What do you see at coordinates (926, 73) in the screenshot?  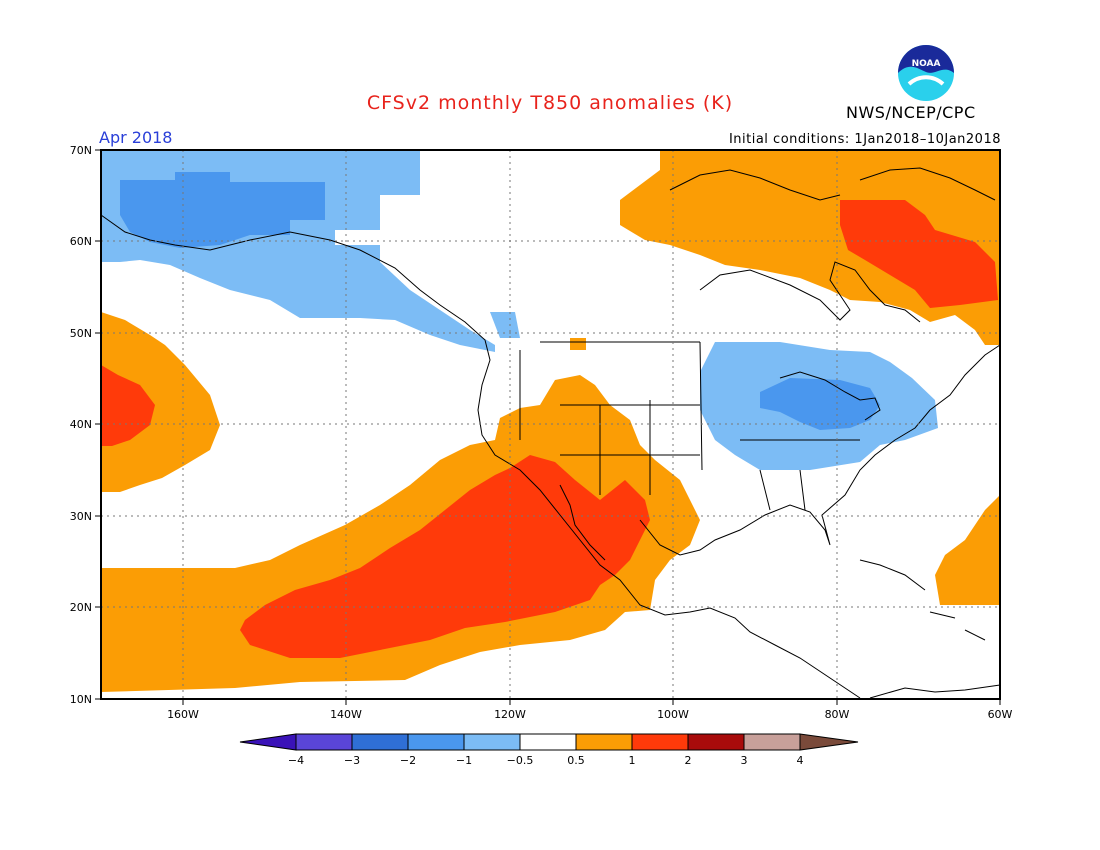 I see `noaa-logo-icon: NOAA` at bounding box center [926, 73].